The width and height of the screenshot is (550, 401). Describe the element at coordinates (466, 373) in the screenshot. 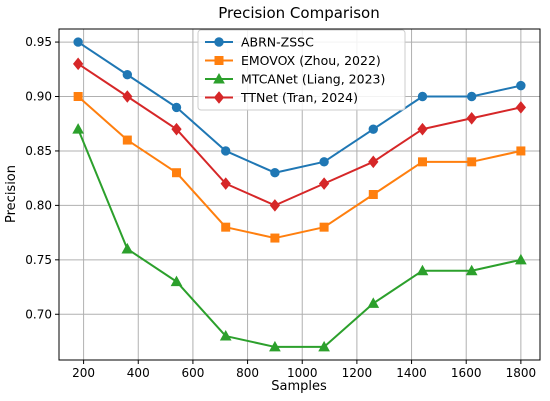

I see `x-tick-label: 1600` at that location.